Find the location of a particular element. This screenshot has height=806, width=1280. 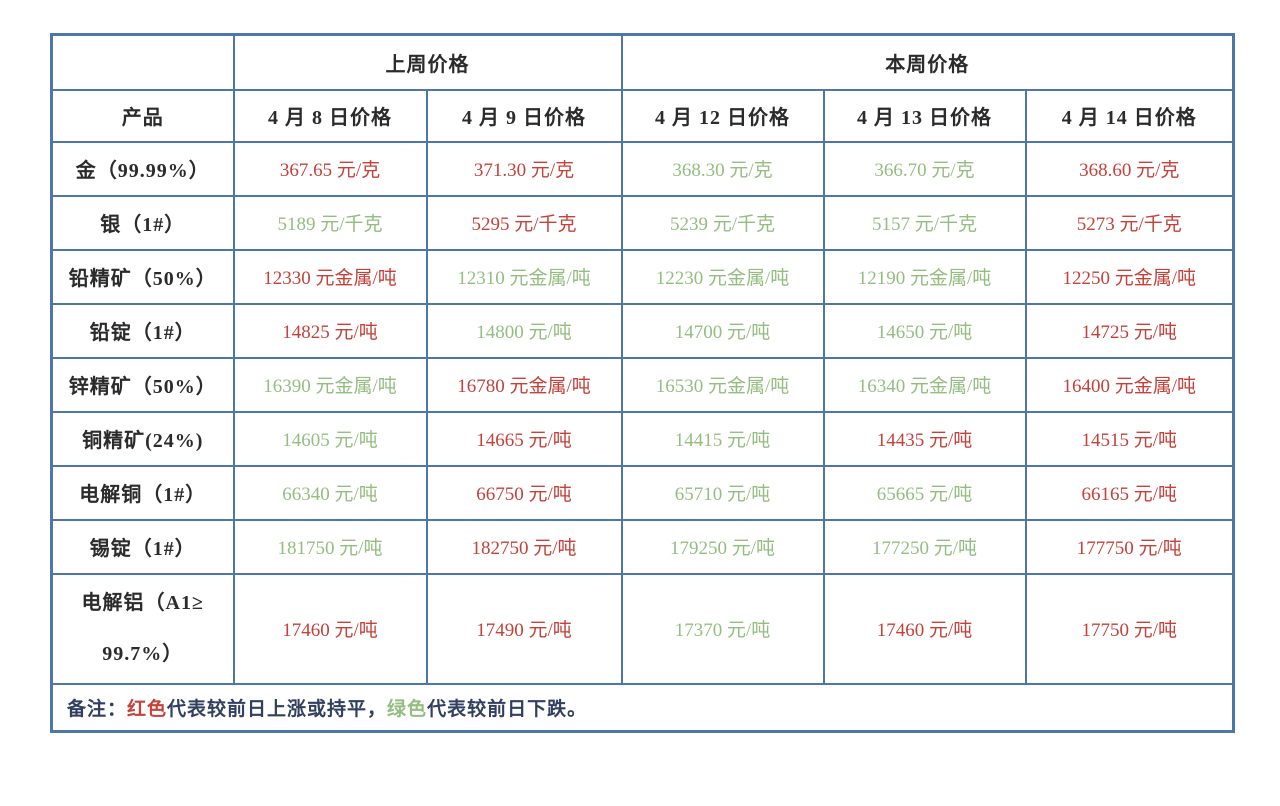

corner-cell is located at coordinates (142, 62).